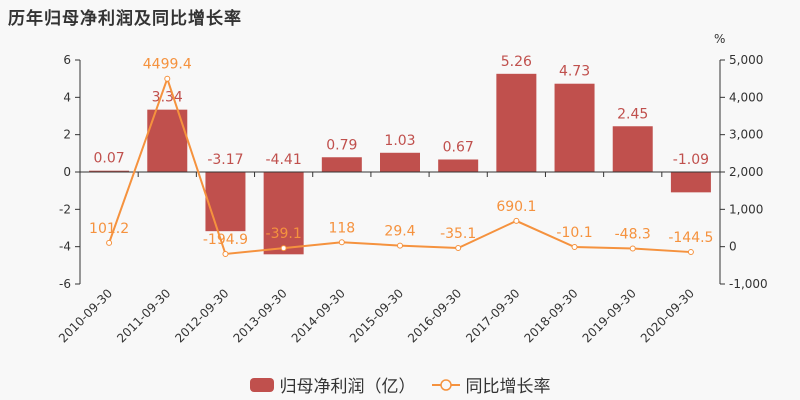 This screenshot has height=400, width=800. I want to click on bar-value-label: 2.45, so click(632, 114).